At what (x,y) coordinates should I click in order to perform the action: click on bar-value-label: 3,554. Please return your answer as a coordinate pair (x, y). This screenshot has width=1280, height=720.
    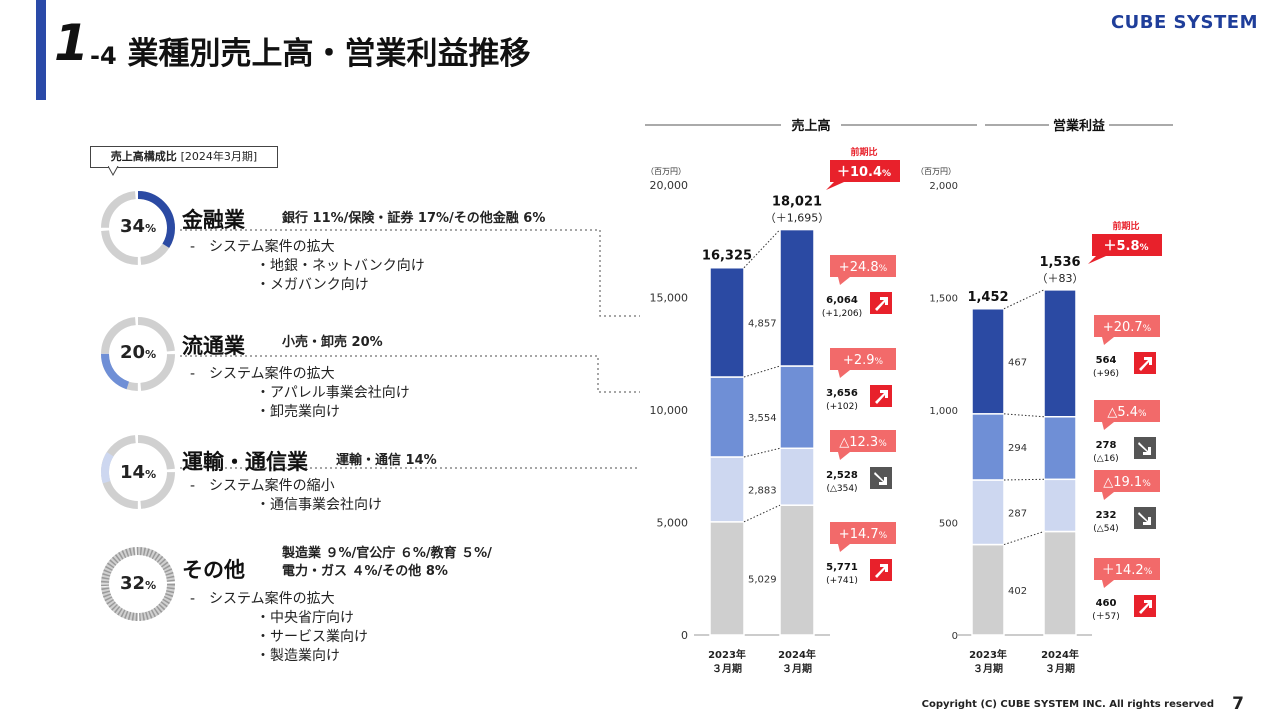
    Looking at the image, I should click on (762, 418).